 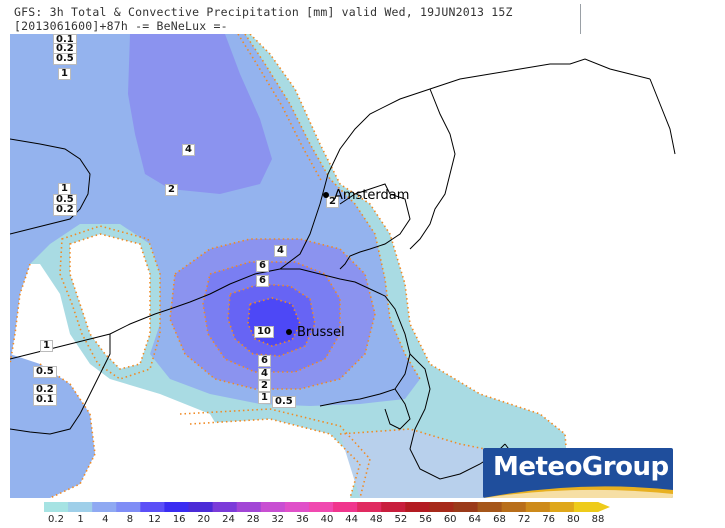 I want to click on colorbar-tick-label: 48, so click(x=376, y=519).